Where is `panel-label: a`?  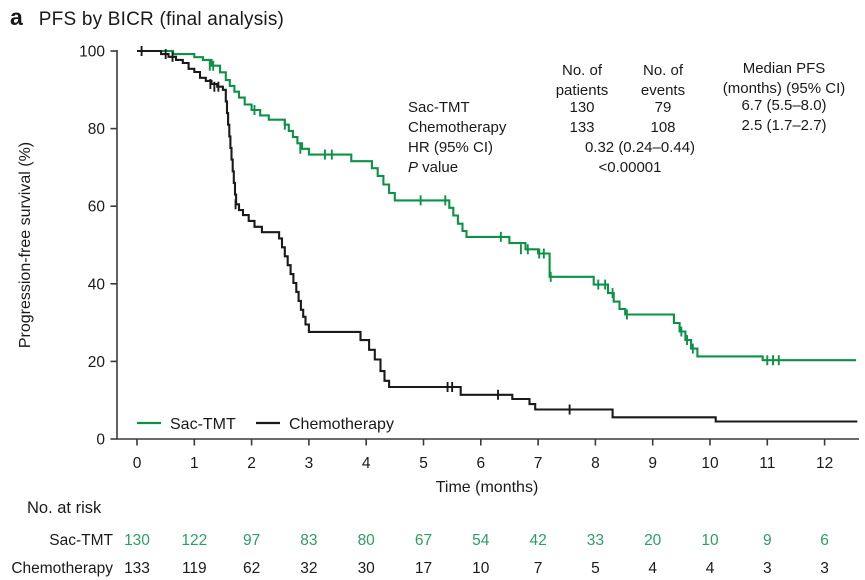
panel-label: a is located at coordinates (16, 17).